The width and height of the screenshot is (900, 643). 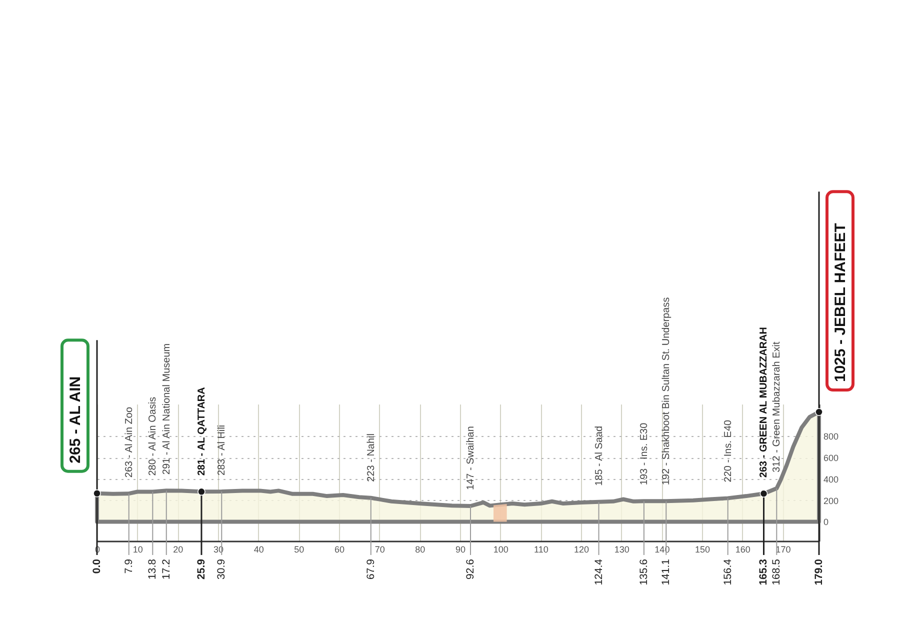 What do you see at coordinates (371, 458) in the screenshot?
I see `annotation: 223 - Nahil` at bounding box center [371, 458].